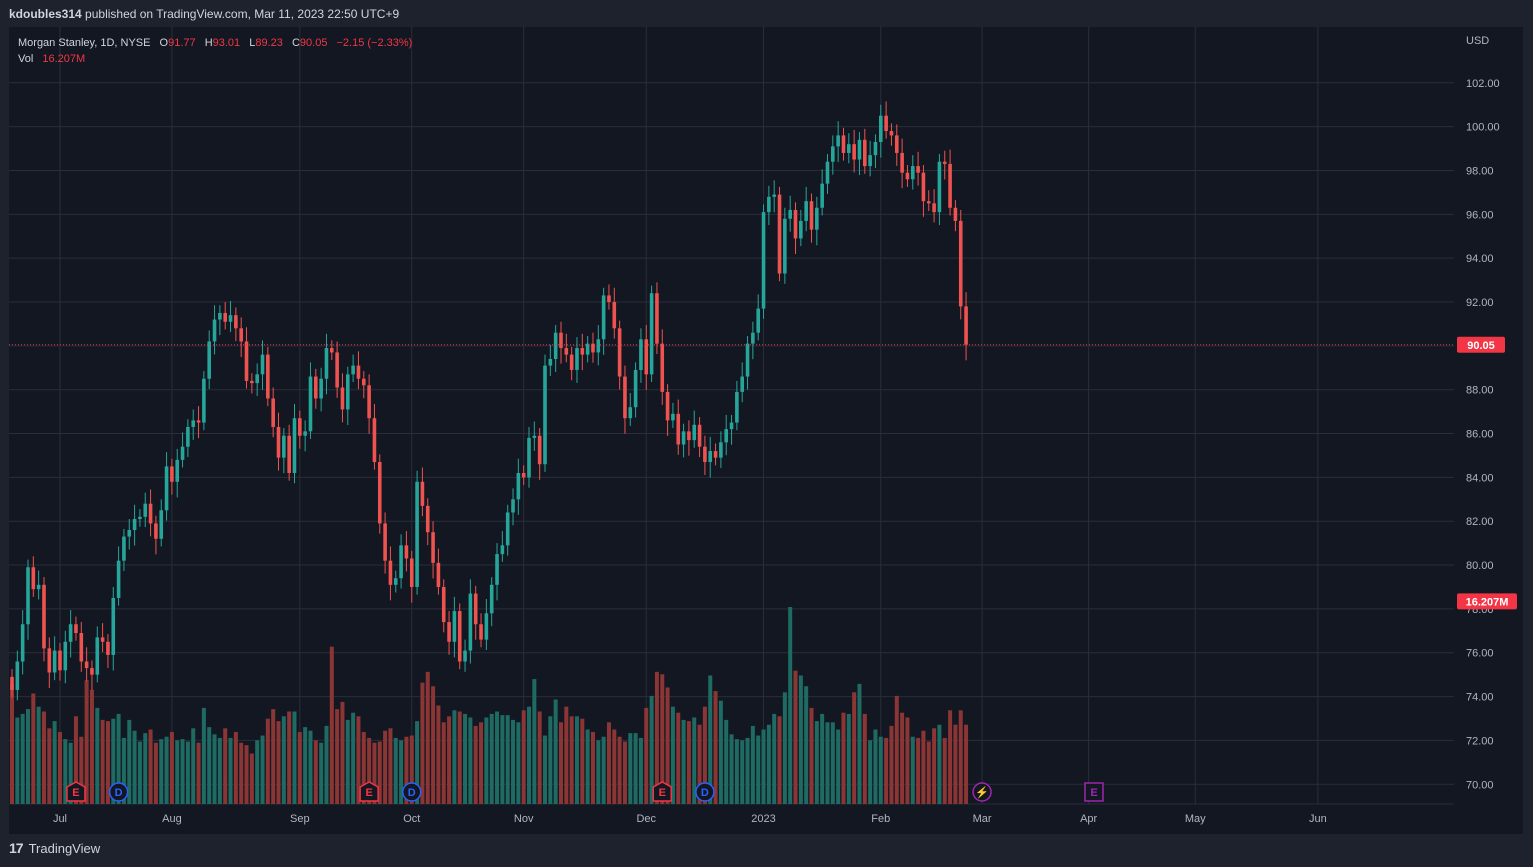 Image resolution: width=1533 pixels, height=867 pixels. Describe the element at coordinates (1480, 171) in the screenshot. I see `price-tick-label: 98.00` at that location.